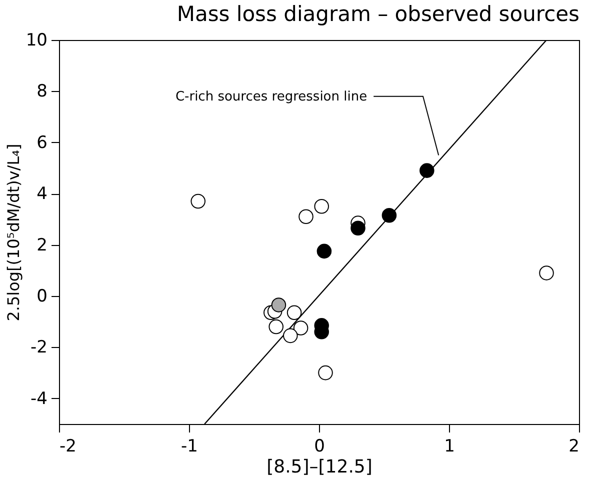 The width and height of the screenshot is (613, 487). What do you see at coordinates (574, 446) in the screenshot?
I see `x-tick-label: 2` at bounding box center [574, 446].